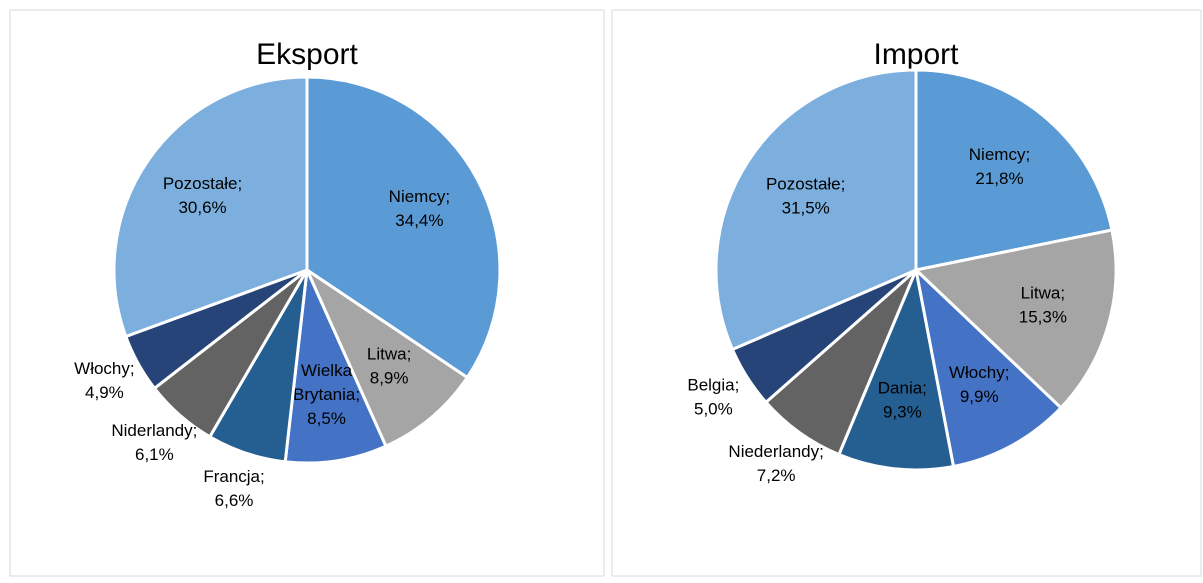 Image resolution: width=1203 pixels, height=583 pixels. What do you see at coordinates (806, 208) in the screenshot?
I see `label-value: 31,5%` at bounding box center [806, 208].